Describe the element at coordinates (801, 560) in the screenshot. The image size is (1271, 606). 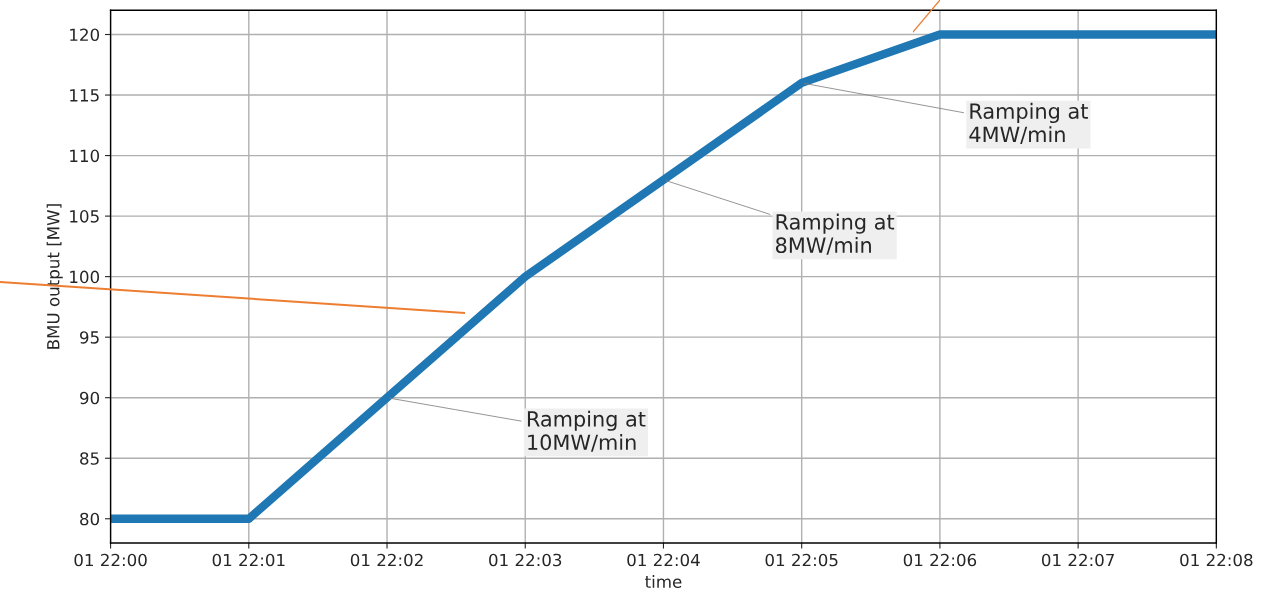
I see `x-tick-label: 01 22:05` at that location.